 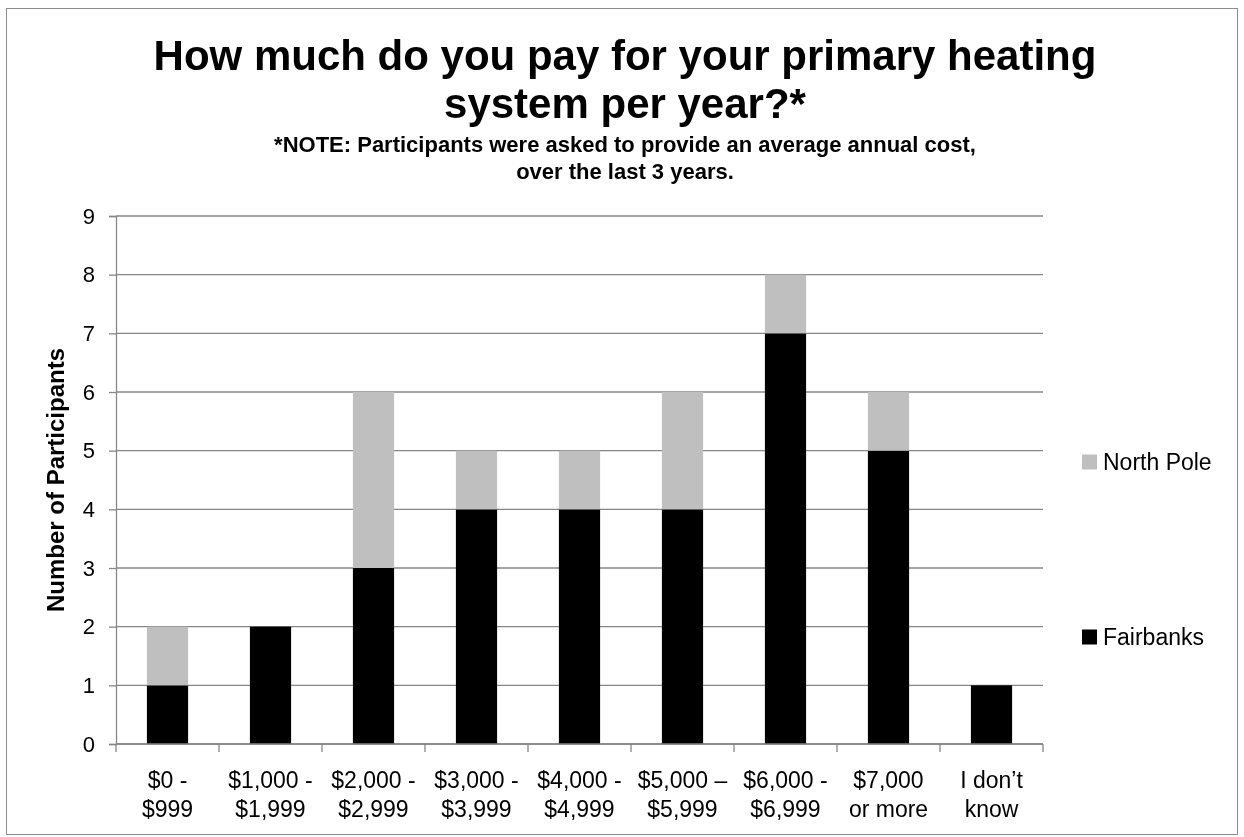 What do you see at coordinates (88, 275) in the screenshot?
I see `y-tick-label: 8` at bounding box center [88, 275].